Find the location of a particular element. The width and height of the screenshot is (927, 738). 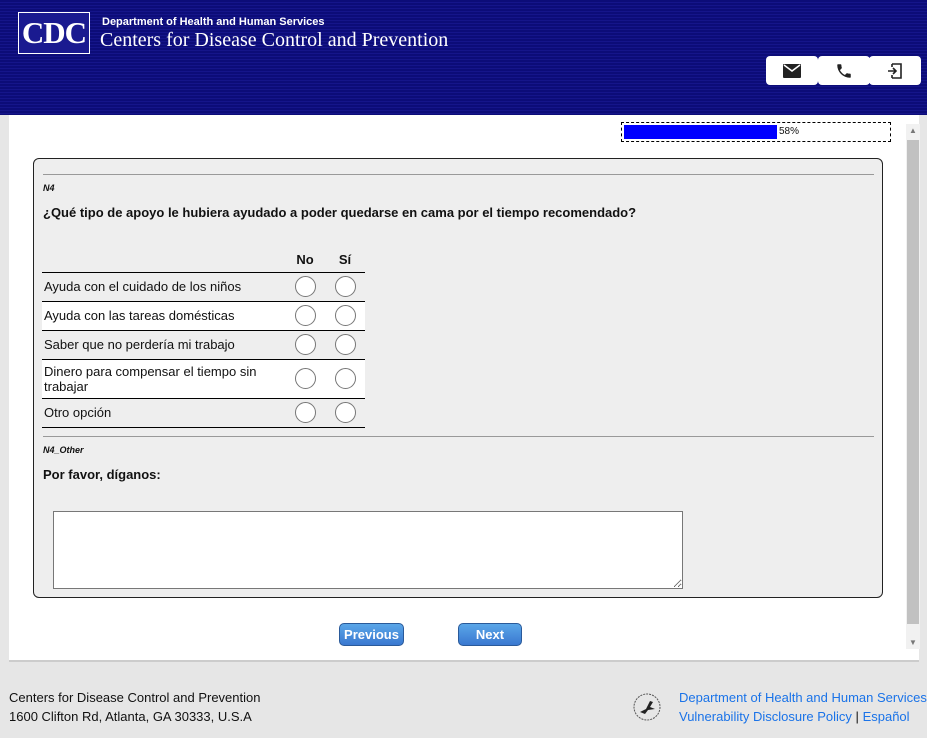

exit-button is located at coordinates (895, 70).